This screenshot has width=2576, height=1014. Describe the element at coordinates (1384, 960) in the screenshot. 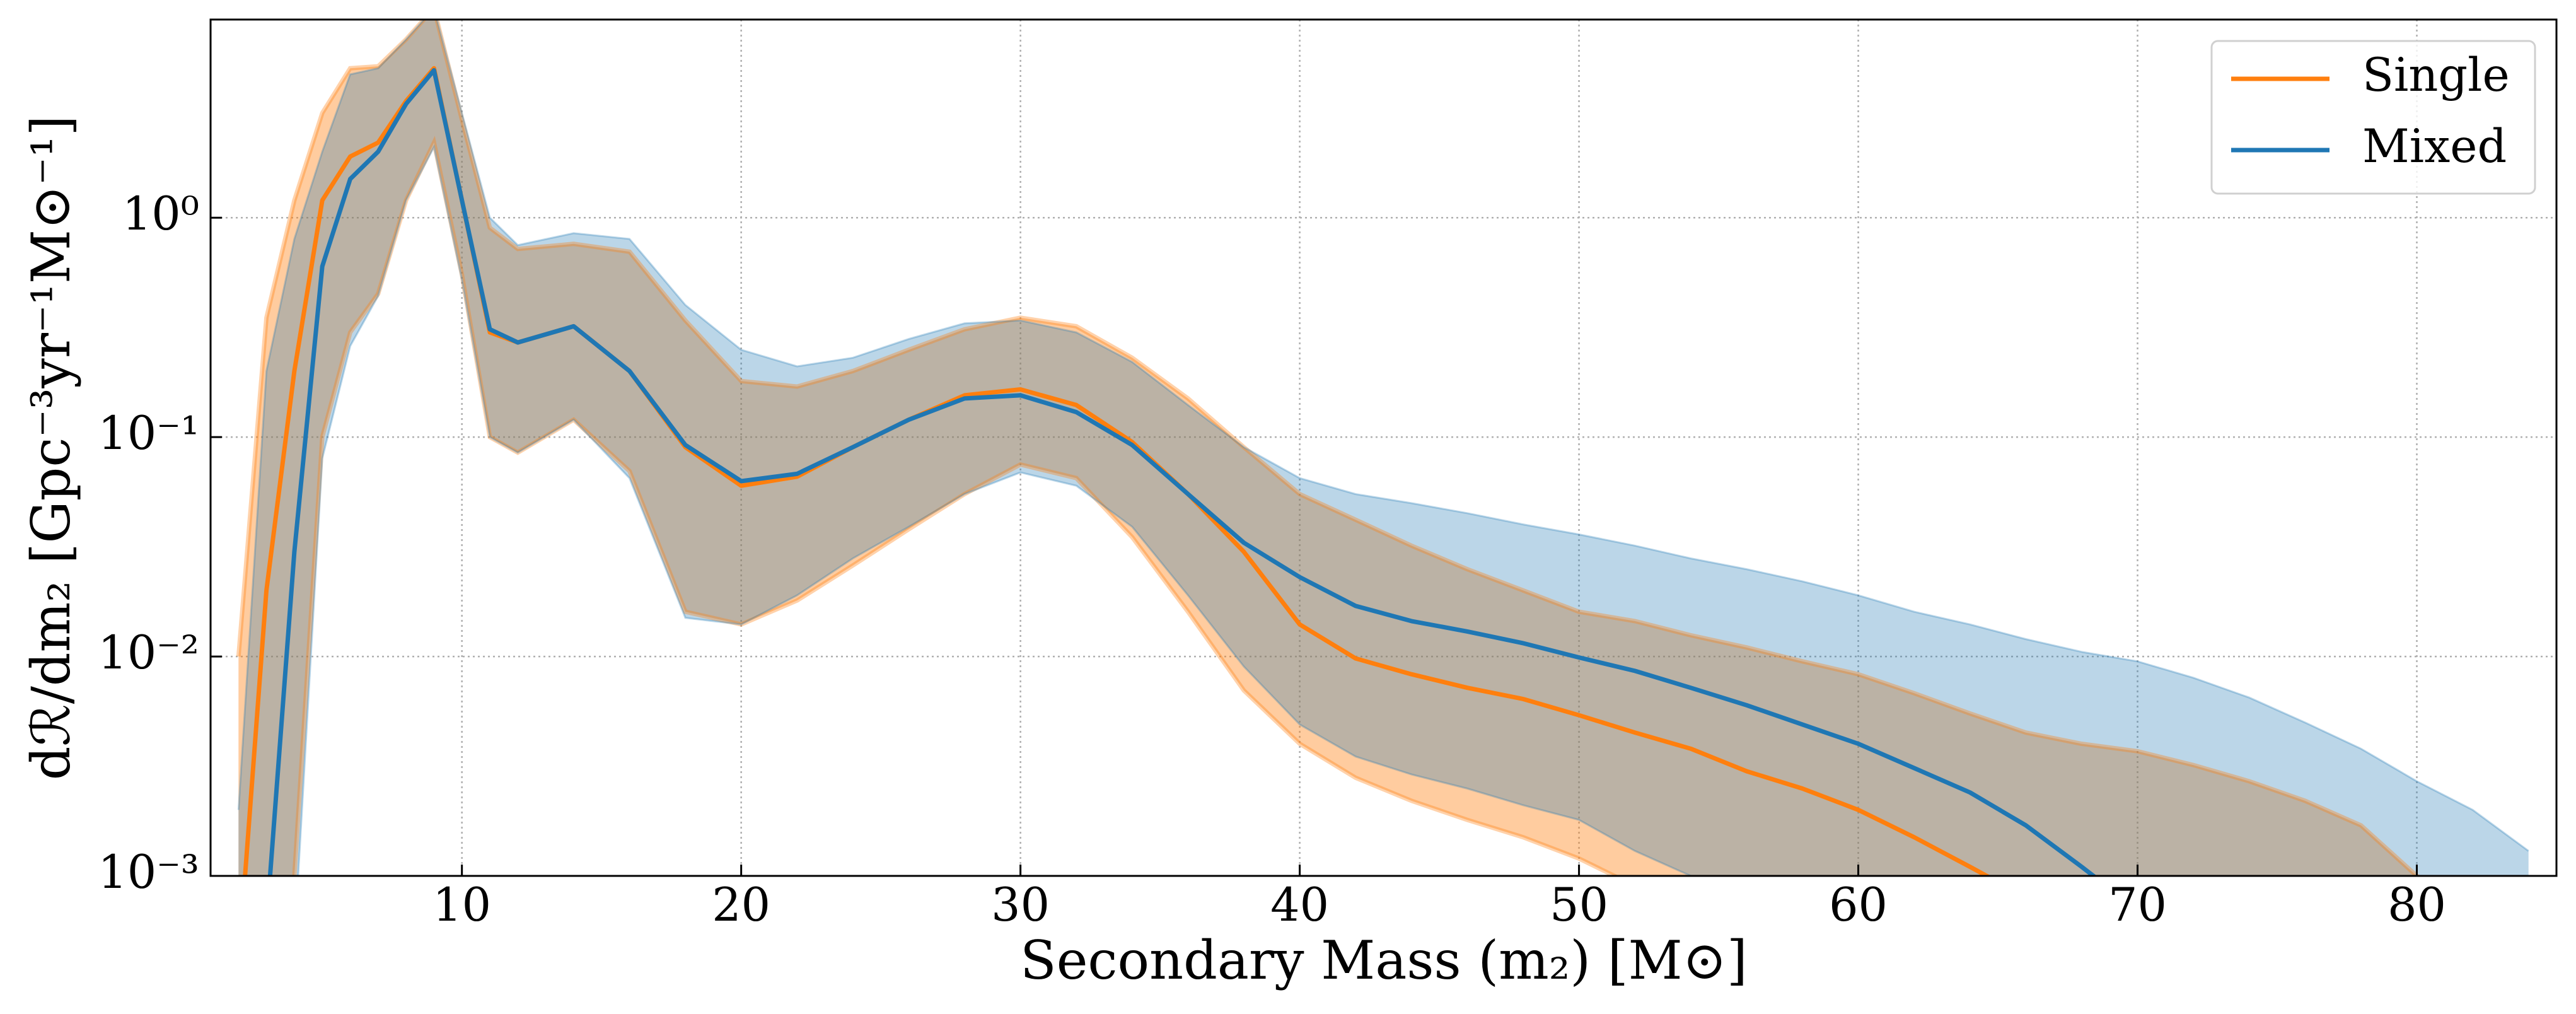

I see `x-axis-label: Secondary Mass (m₂) [M⊙]` at that location.